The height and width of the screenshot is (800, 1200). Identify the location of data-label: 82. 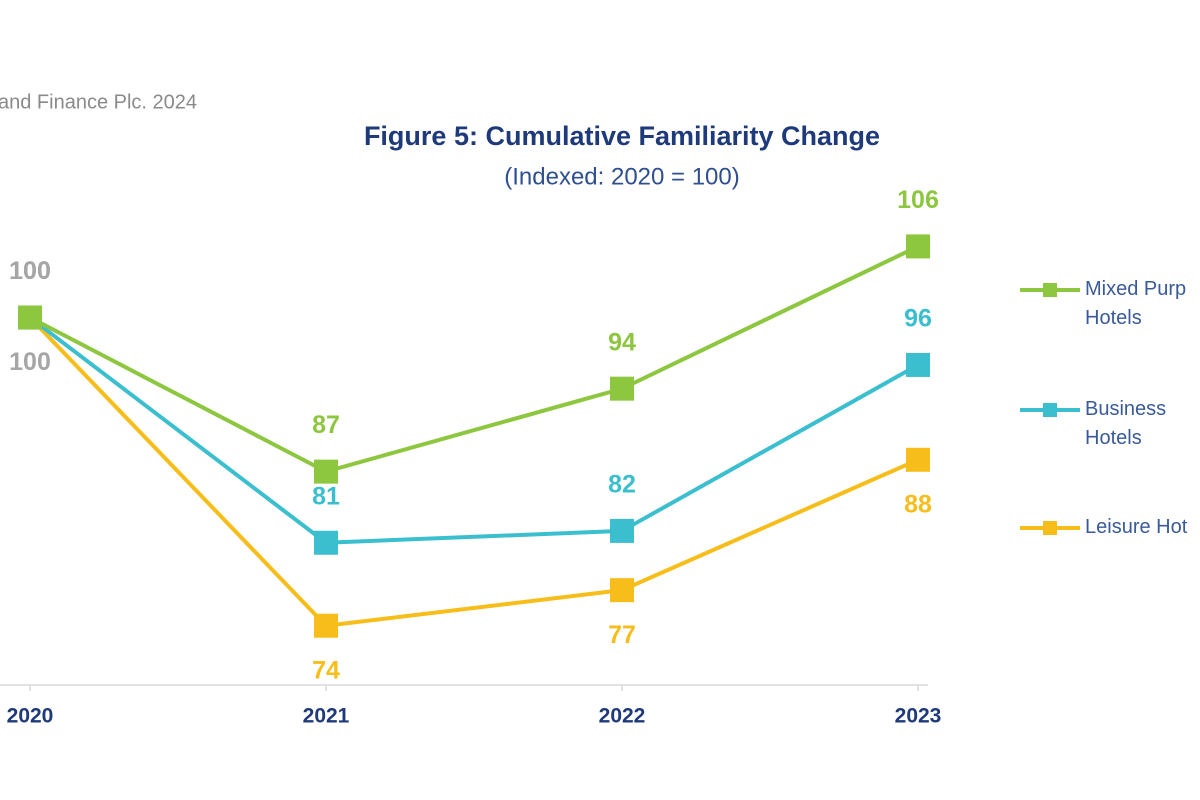
(622, 485).